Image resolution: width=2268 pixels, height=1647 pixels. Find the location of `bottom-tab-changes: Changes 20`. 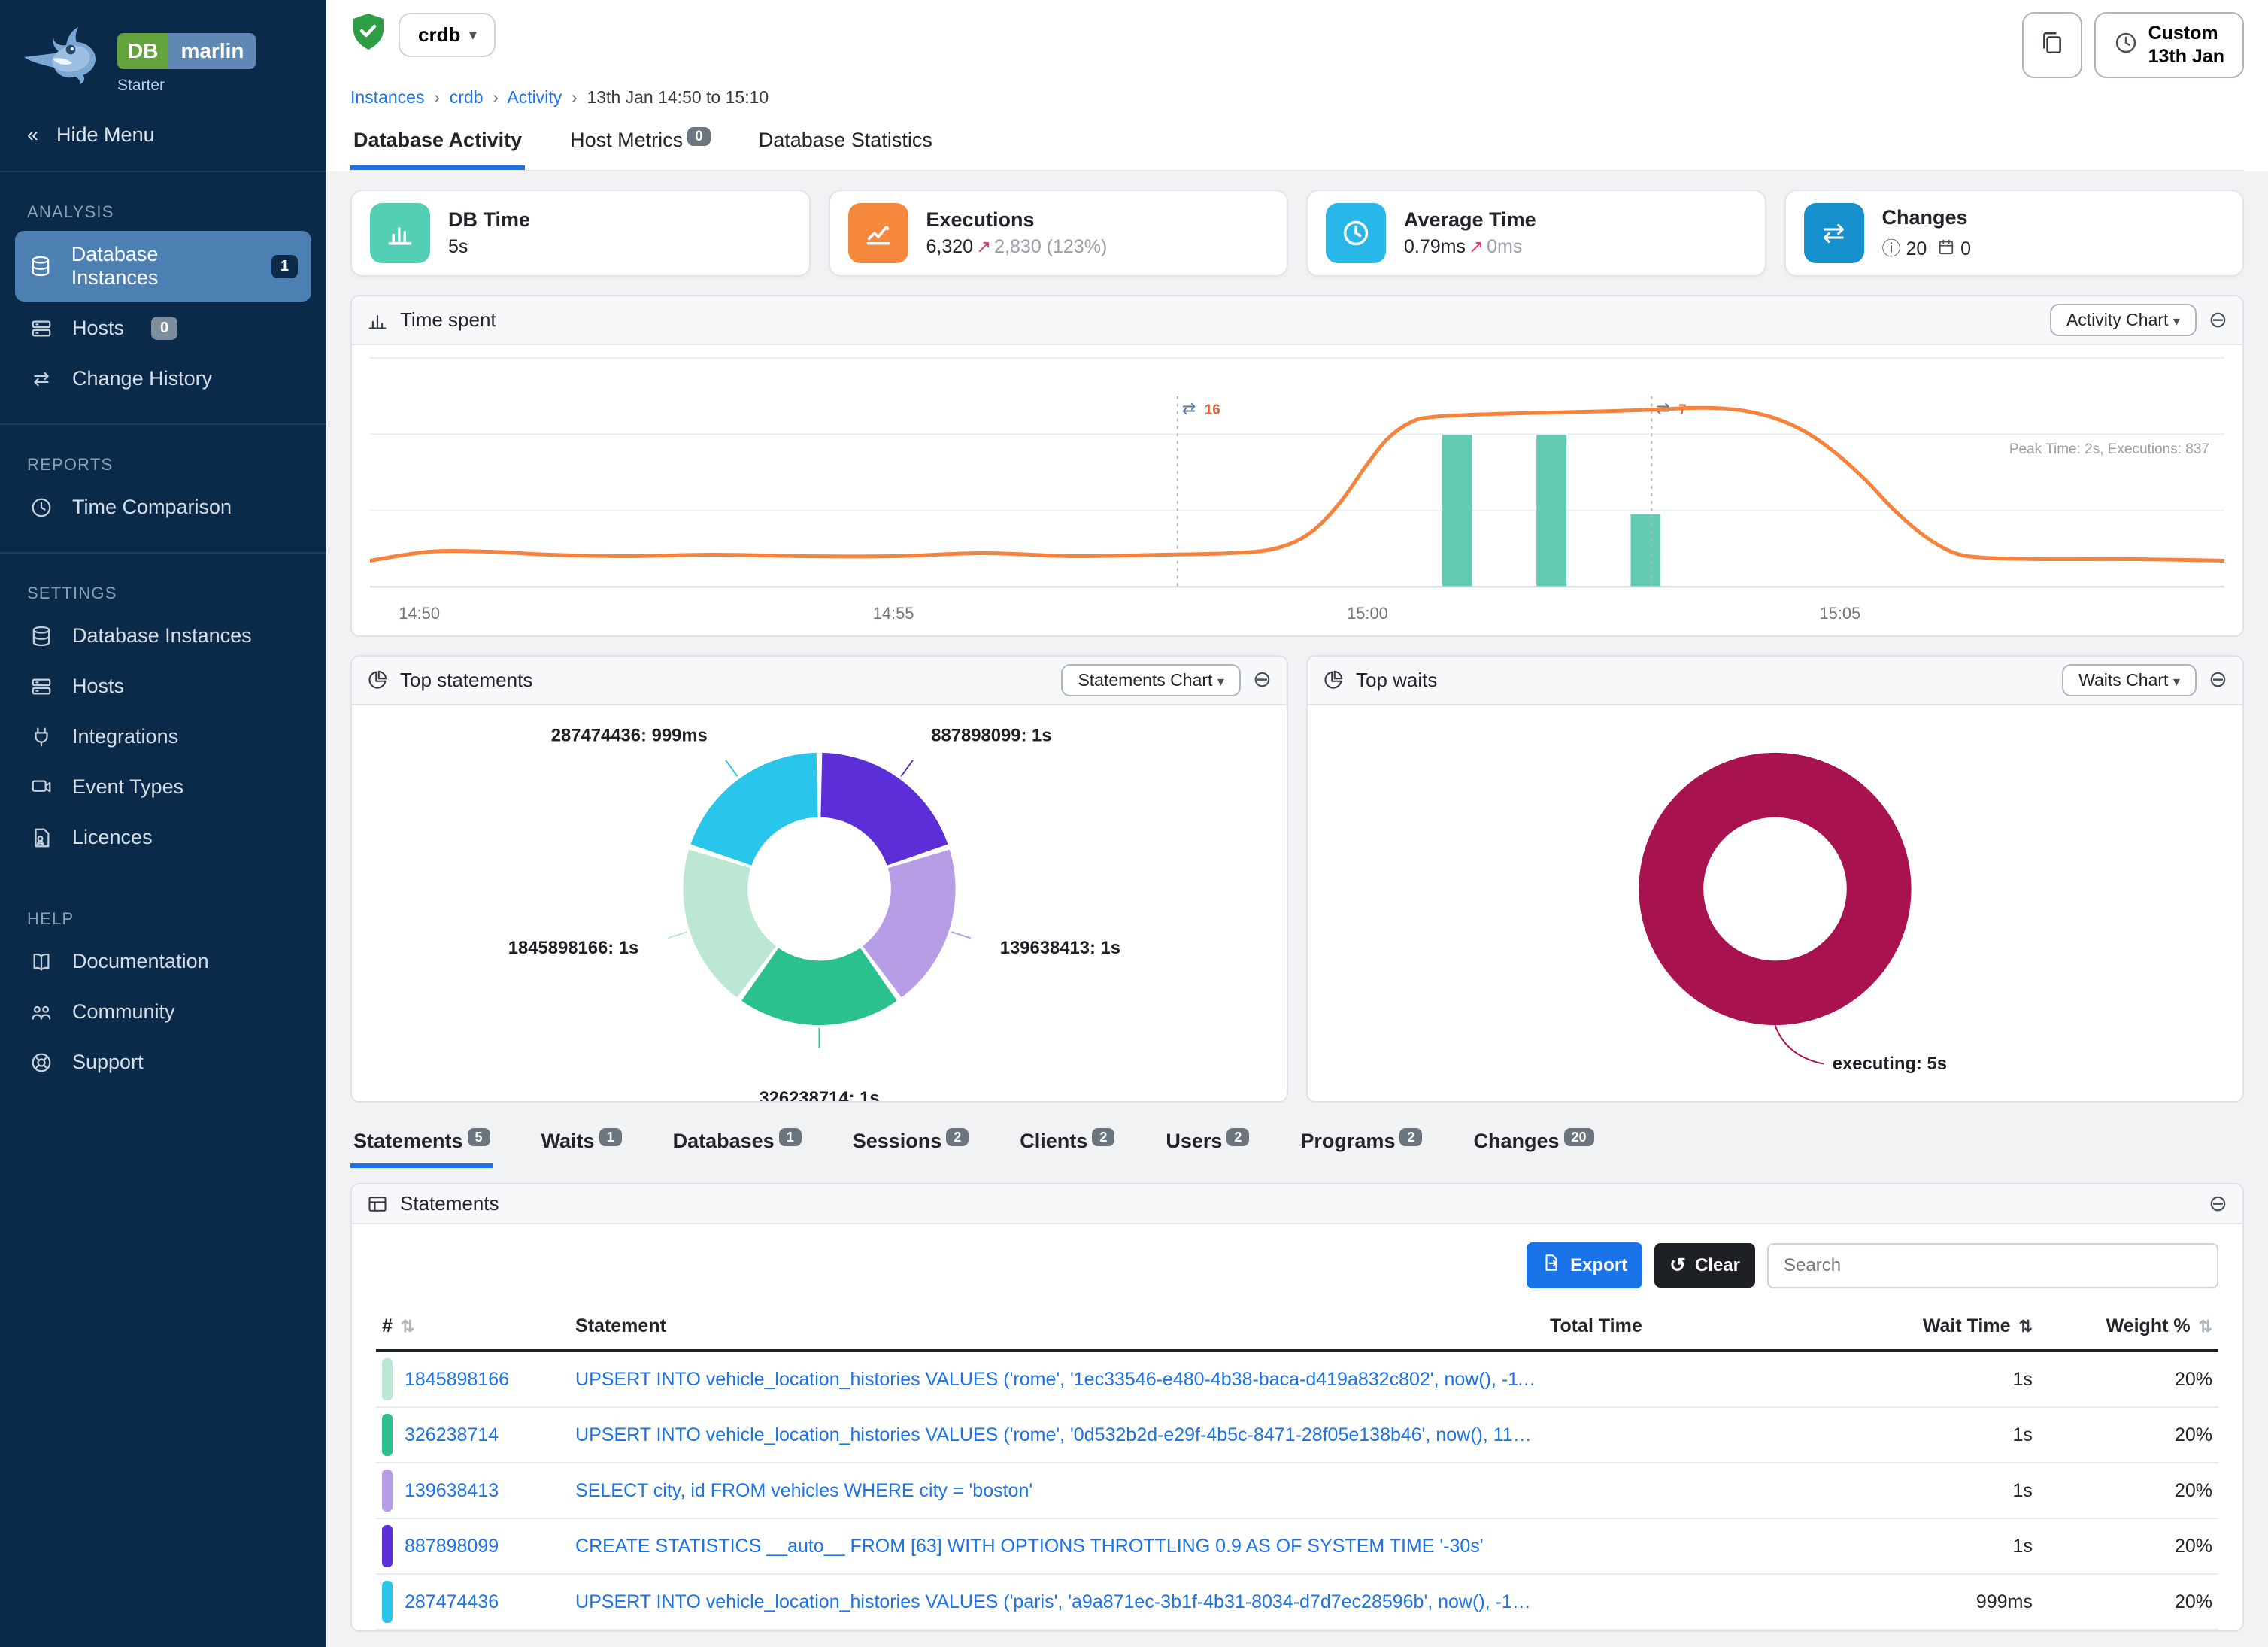

bottom-tab-changes: Changes 20 is located at coordinates (1533, 1146).